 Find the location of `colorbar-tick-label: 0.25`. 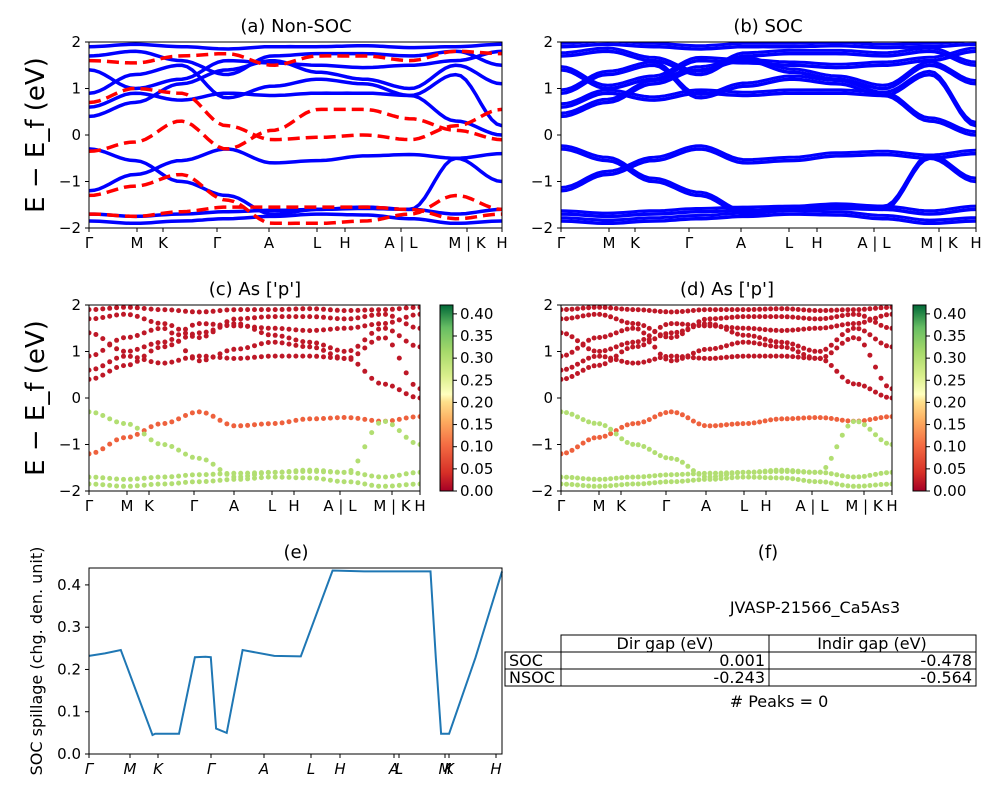

colorbar-tick-label: 0.25 is located at coordinates (476, 380).